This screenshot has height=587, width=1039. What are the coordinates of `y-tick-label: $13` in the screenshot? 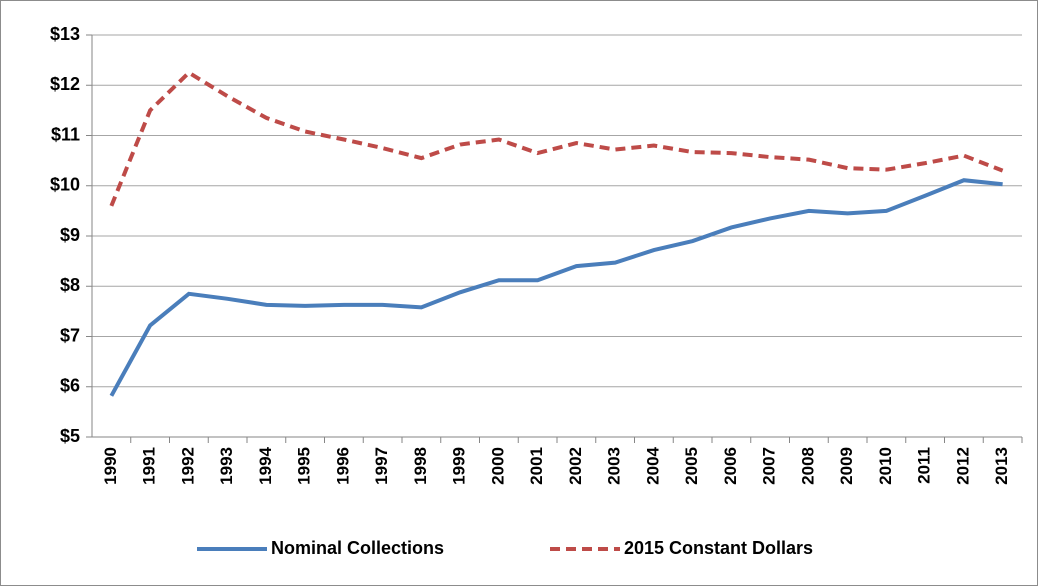 It's located at (65, 34).